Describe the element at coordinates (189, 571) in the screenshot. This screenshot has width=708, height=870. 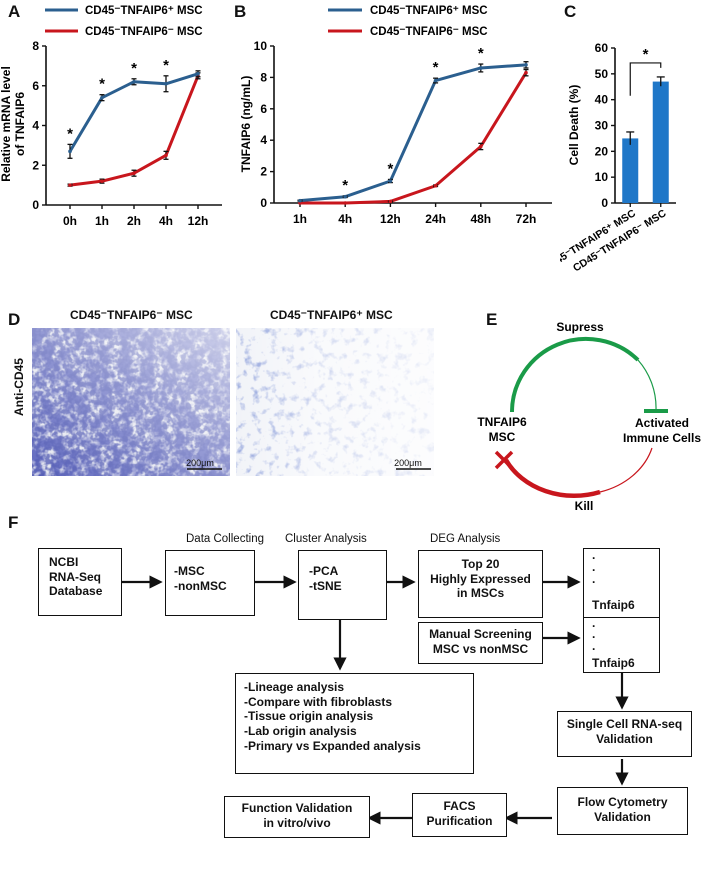
I see `box-msc-line1: -MSC` at that location.